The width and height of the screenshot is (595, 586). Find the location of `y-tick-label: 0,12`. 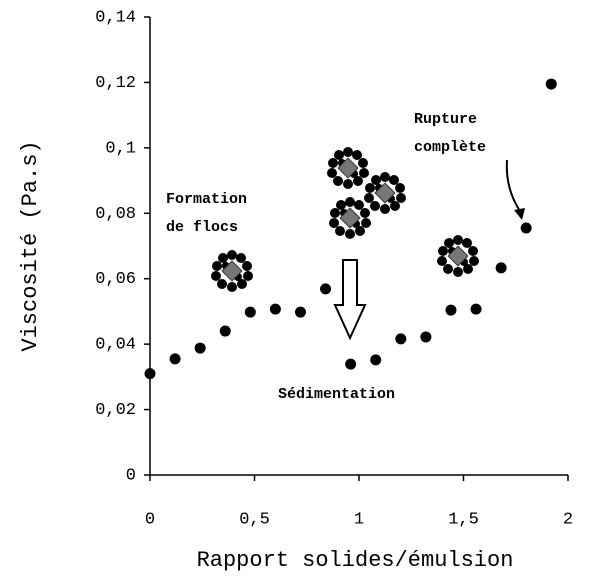

y-tick-label: 0,12 is located at coordinates (115, 83).